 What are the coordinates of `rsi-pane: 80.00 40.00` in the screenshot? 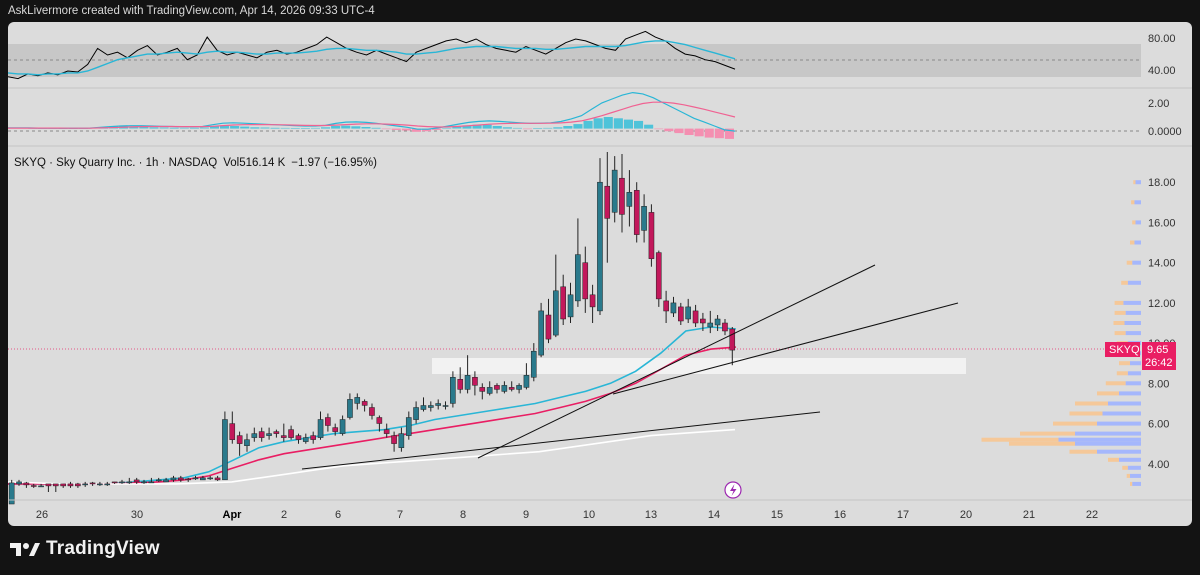 It's located at (592, 55).